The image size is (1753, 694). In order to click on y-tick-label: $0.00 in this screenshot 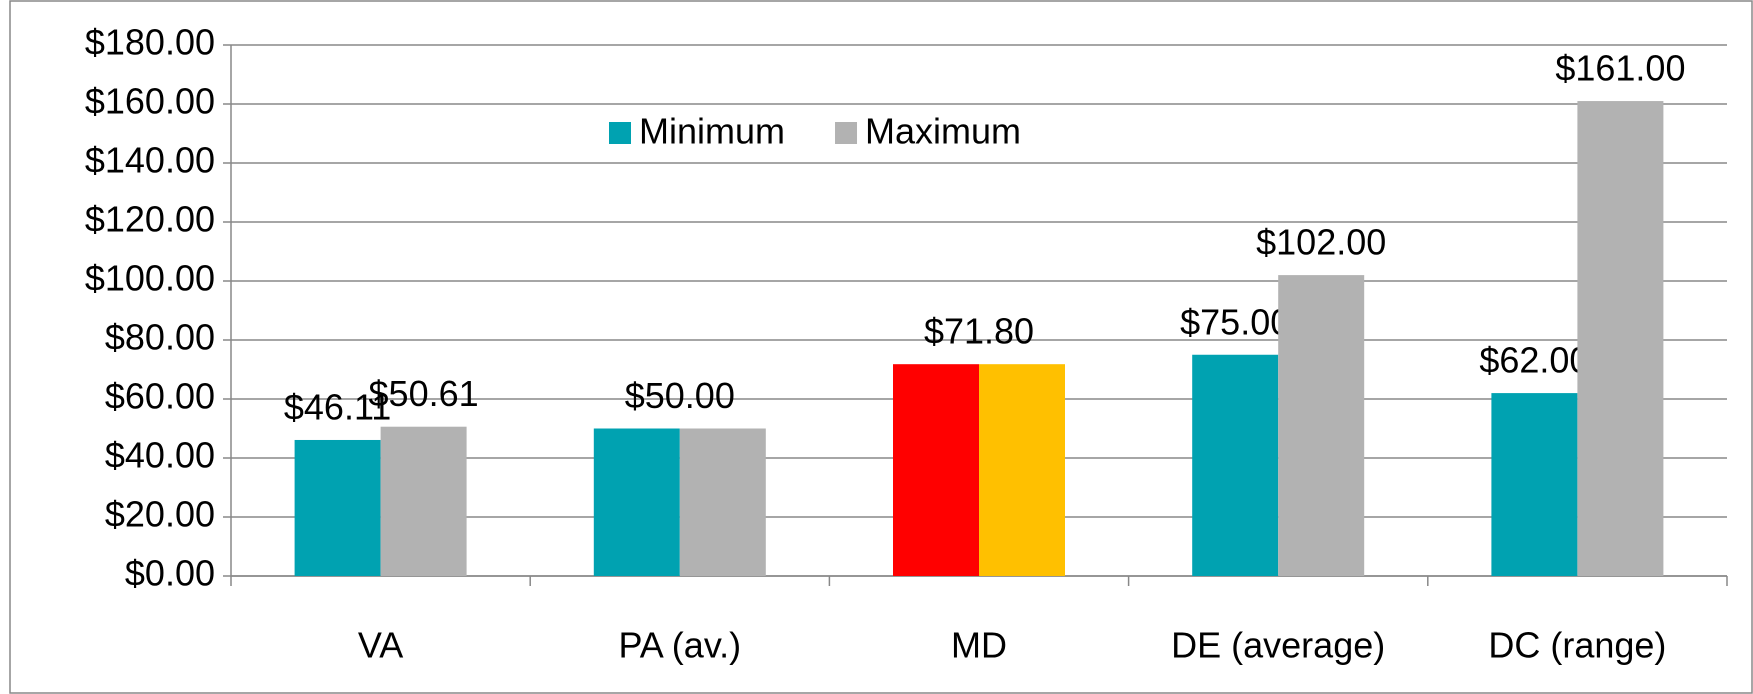, I will do `click(170, 573)`.